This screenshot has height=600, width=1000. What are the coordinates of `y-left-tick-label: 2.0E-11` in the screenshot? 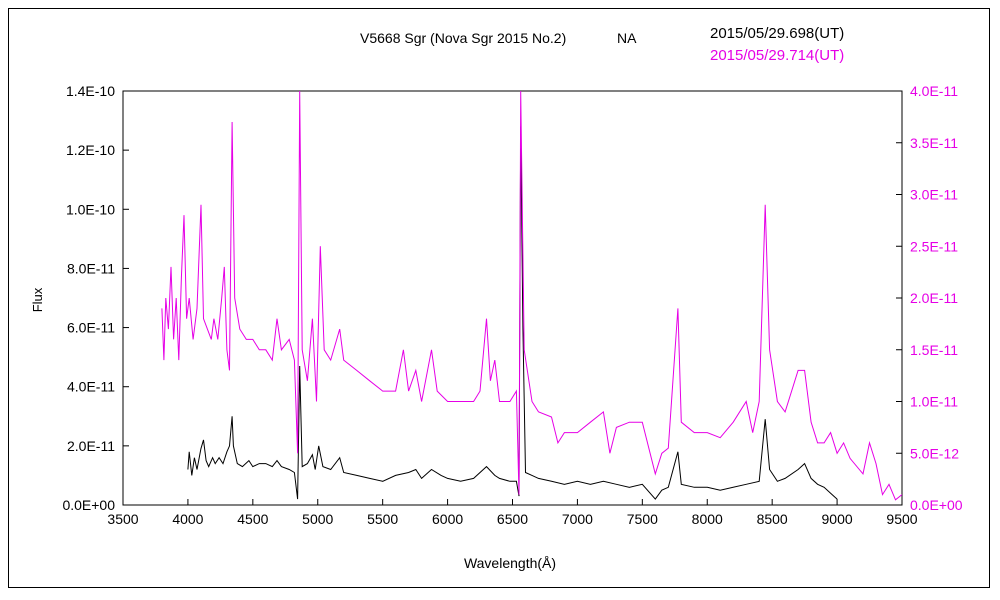 It's located at (91, 446).